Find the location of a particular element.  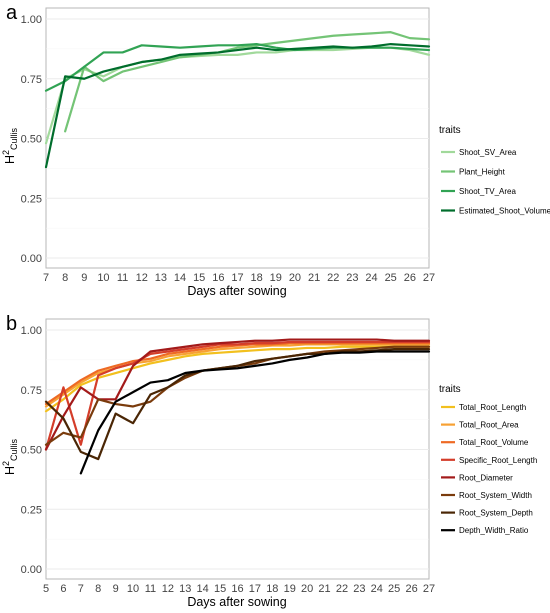

x-tick-label: 5 is located at coordinates (46, 589).